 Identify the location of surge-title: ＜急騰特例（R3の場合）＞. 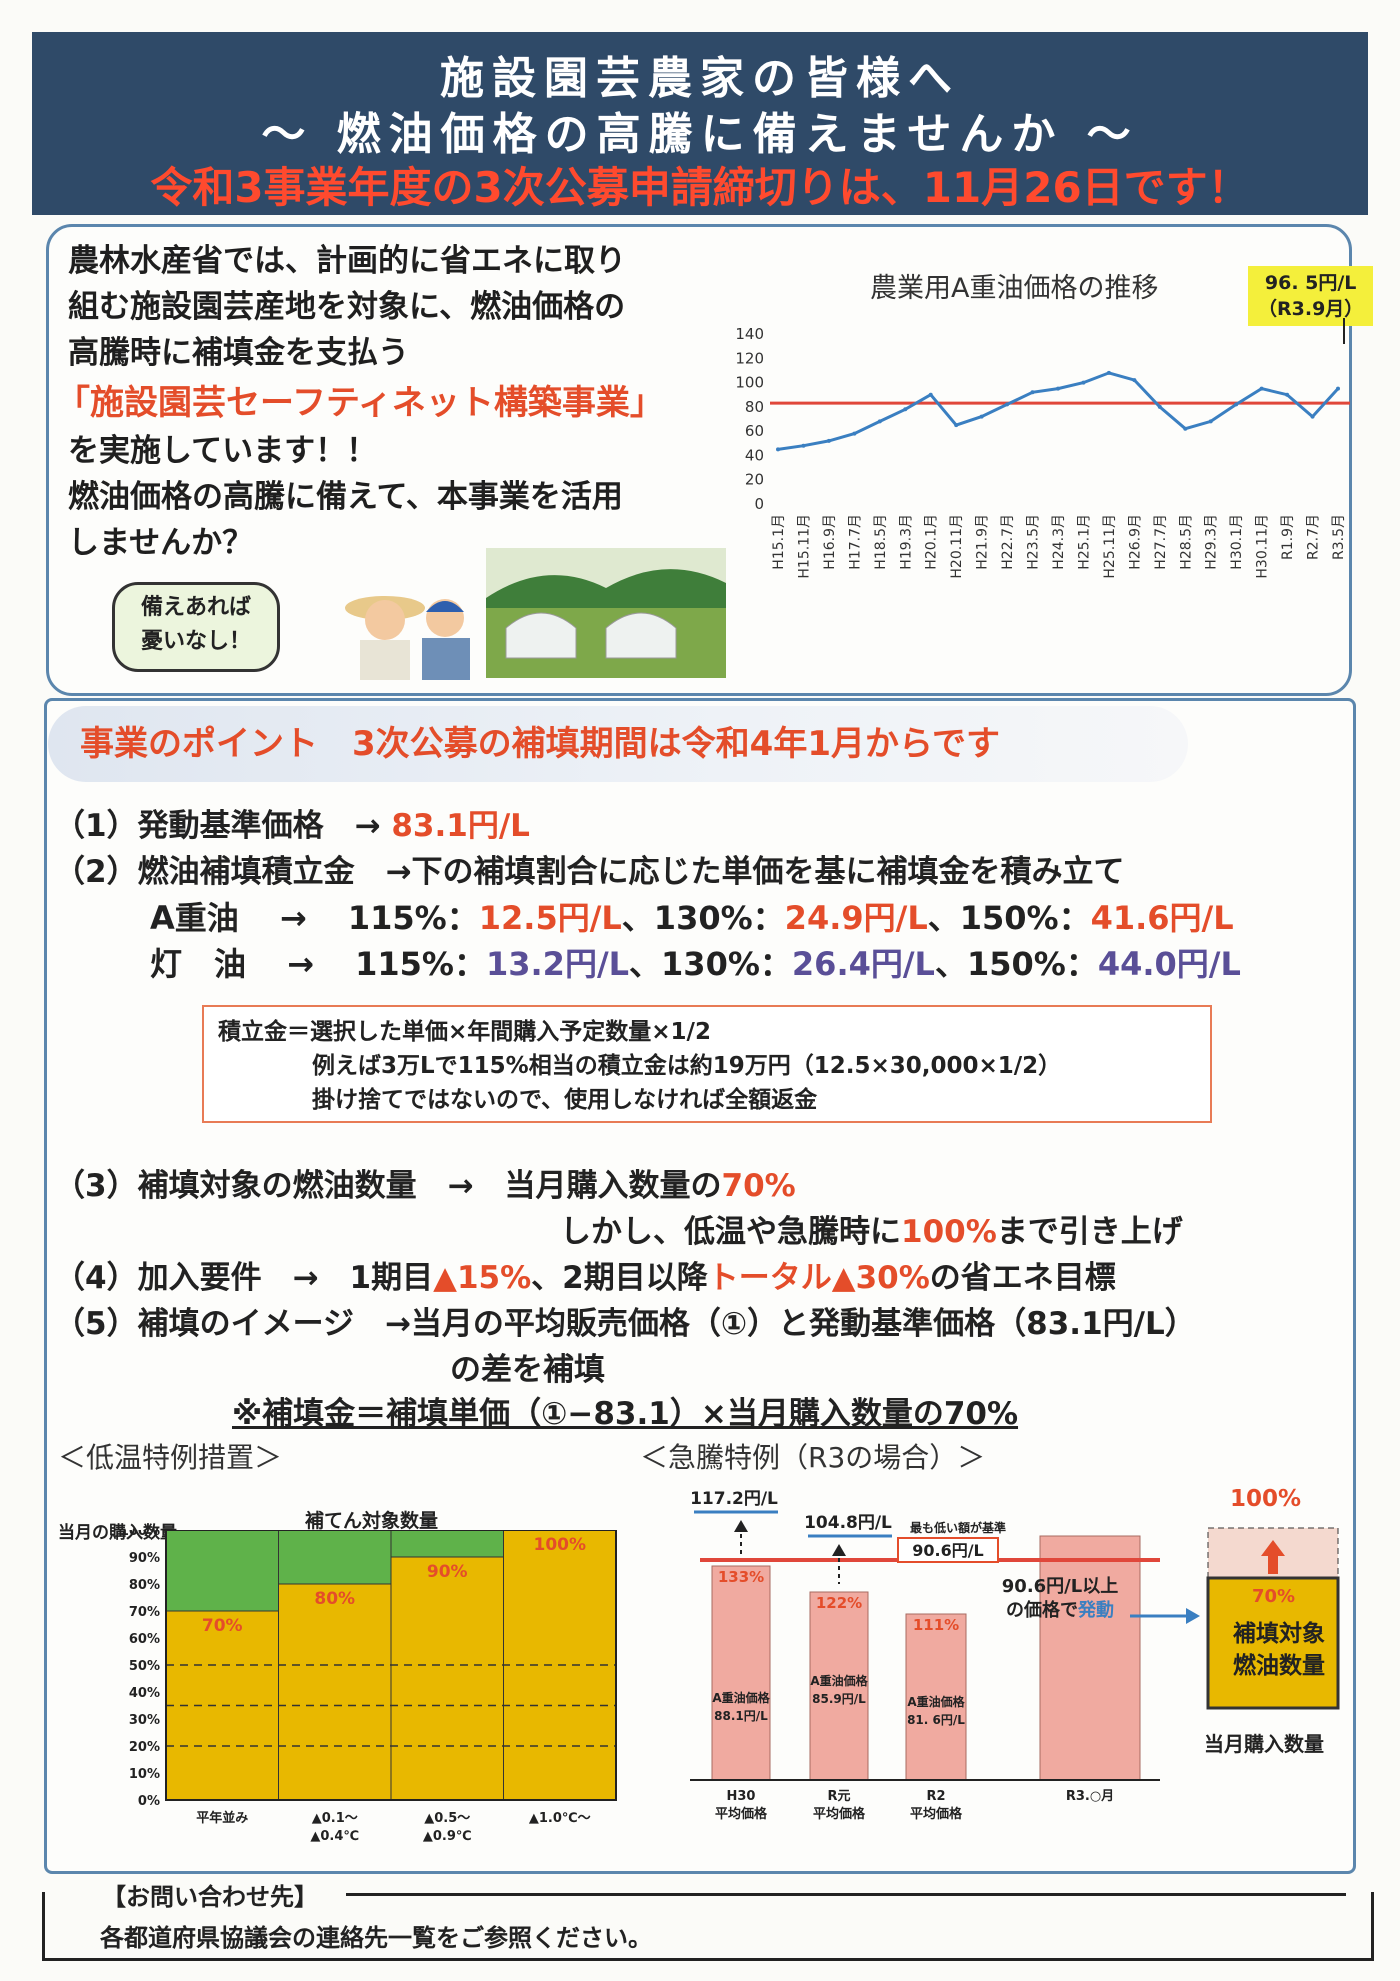
(813, 1457).